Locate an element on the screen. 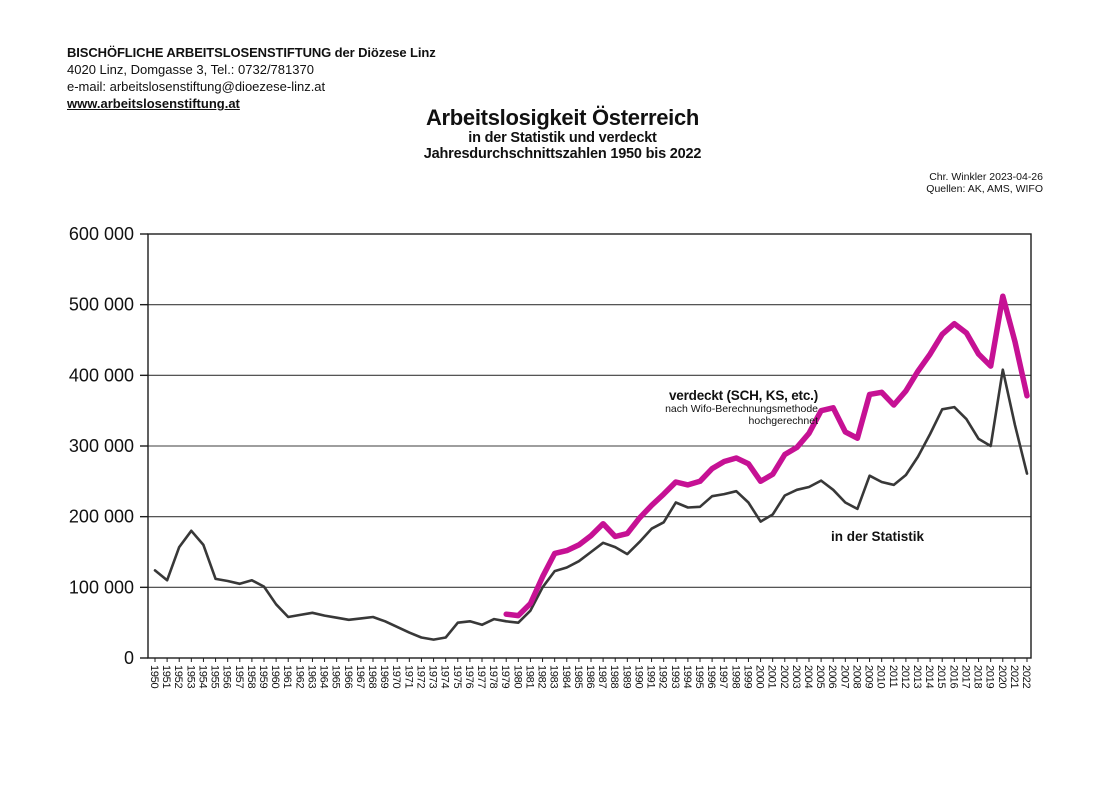  x-tick-label: 2013 is located at coordinates (917, 676).